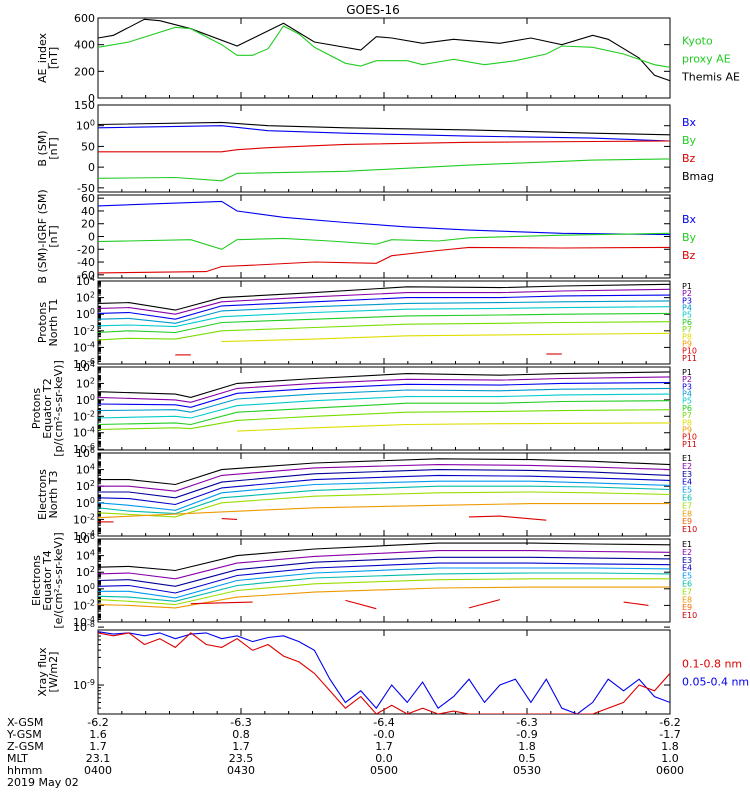 This screenshot has width=750, height=800. I want to click on series-line-e8, so click(384, 597).